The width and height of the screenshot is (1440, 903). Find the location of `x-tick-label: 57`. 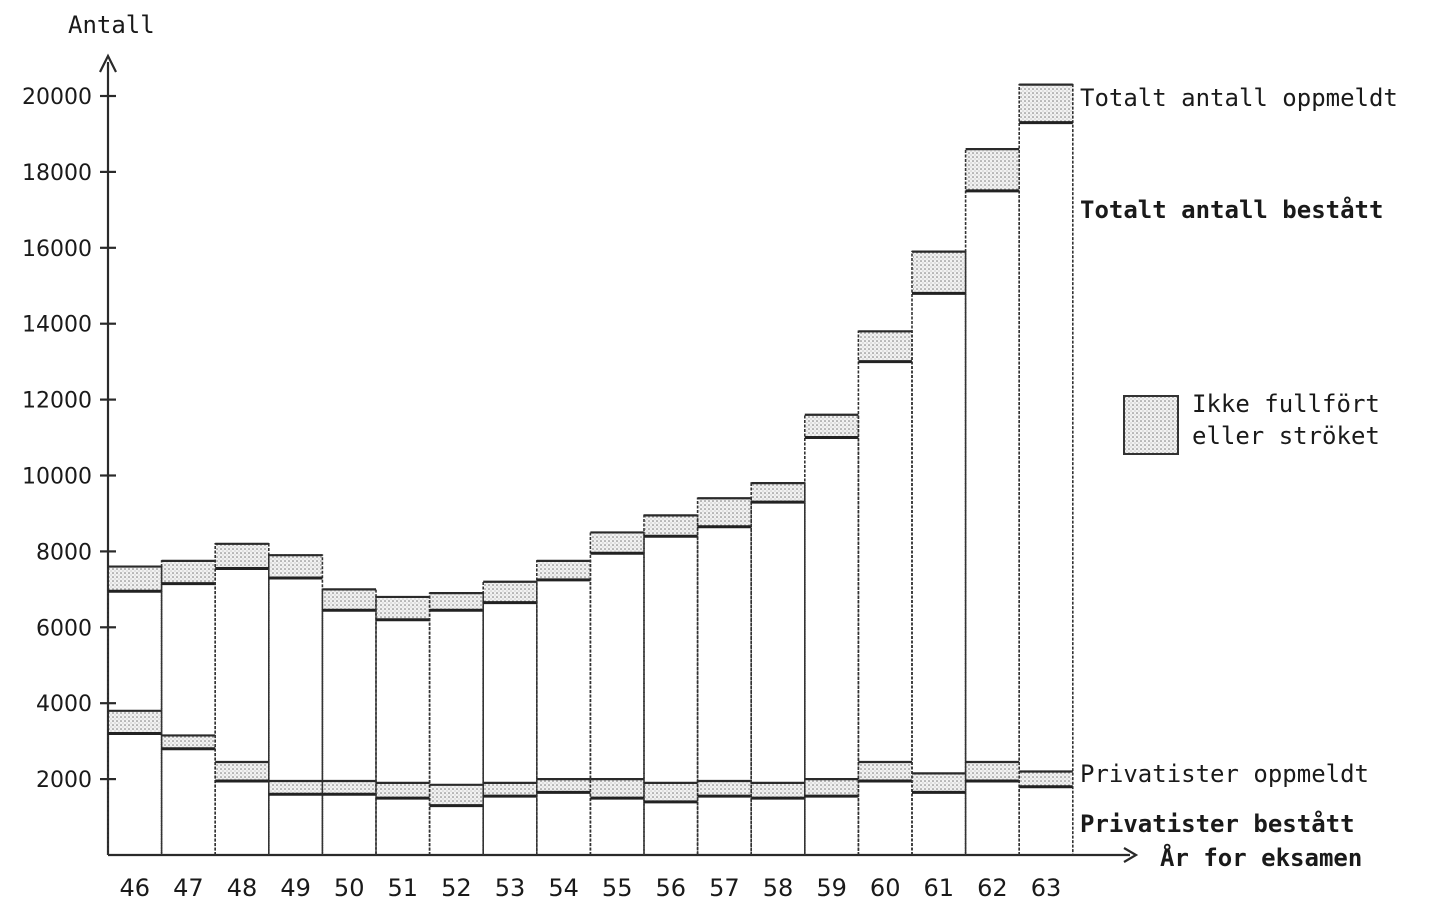

x-tick-label: 57 is located at coordinates (724, 888).